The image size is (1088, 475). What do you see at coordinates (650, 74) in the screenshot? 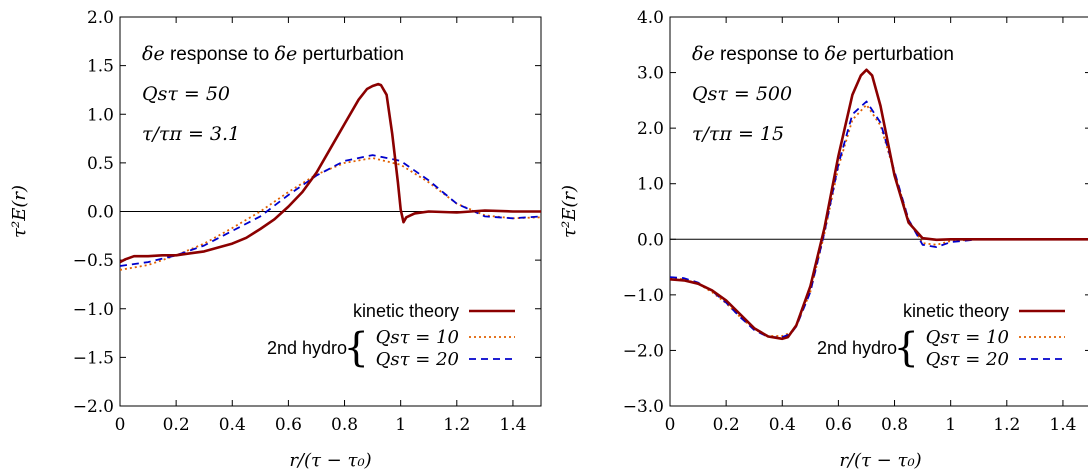
I see `y-tick-label: 3.0` at bounding box center [650, 74].